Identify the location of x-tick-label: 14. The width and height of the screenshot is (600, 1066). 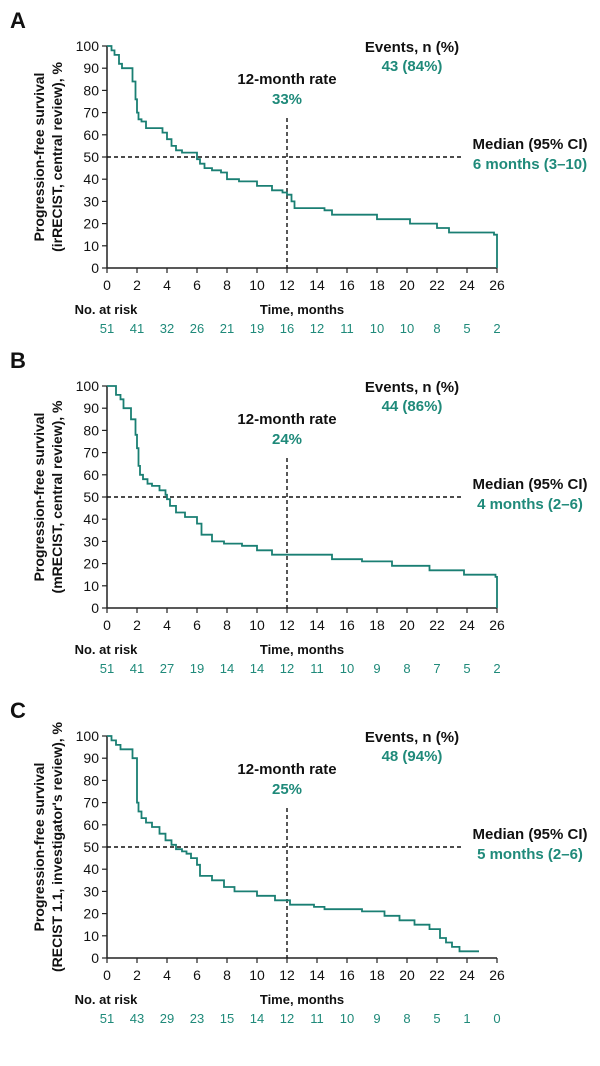
(317, 975).